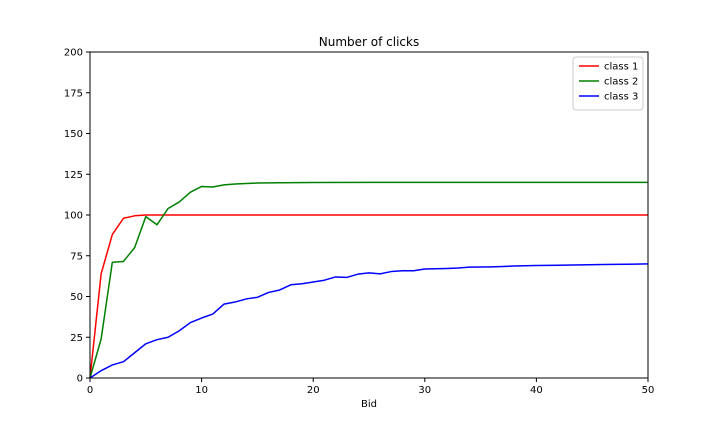 The width and height of the screenshot is (720, 432). What do you see at coordinates (621, 82) in the screenshot?
I see `legend-label-2: class 2` at bounding box center [621, 82].